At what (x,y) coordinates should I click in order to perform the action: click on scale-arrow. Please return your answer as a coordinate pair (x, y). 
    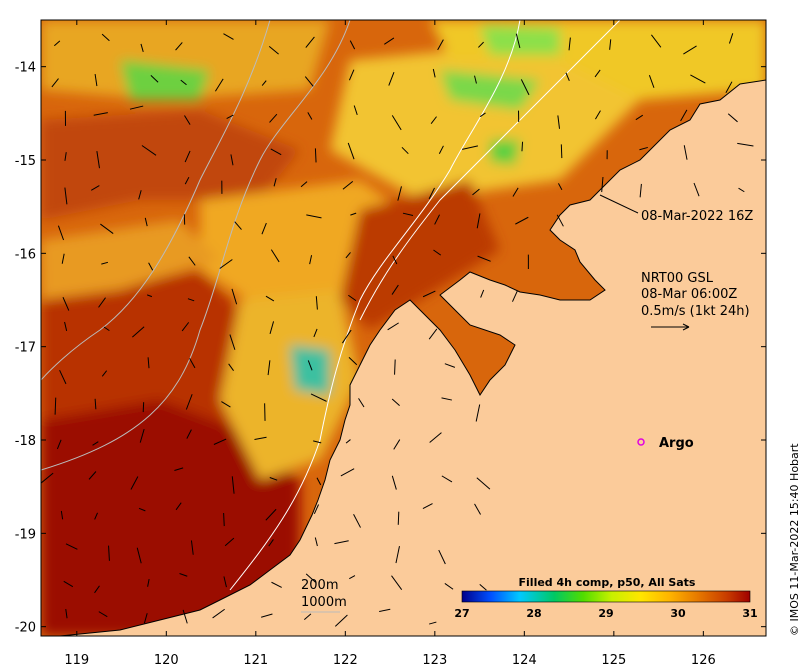
    Looking at the image, I should click on (670, 327).